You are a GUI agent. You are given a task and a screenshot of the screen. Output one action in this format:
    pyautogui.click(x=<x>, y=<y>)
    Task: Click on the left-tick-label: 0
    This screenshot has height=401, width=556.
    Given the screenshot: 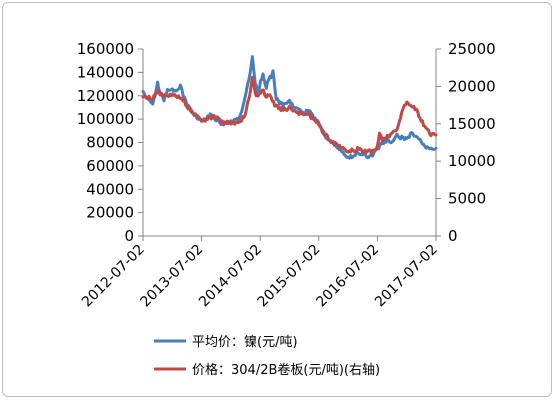 What is the action you would take?
    pyautogui.click(x=129, y=236)
    